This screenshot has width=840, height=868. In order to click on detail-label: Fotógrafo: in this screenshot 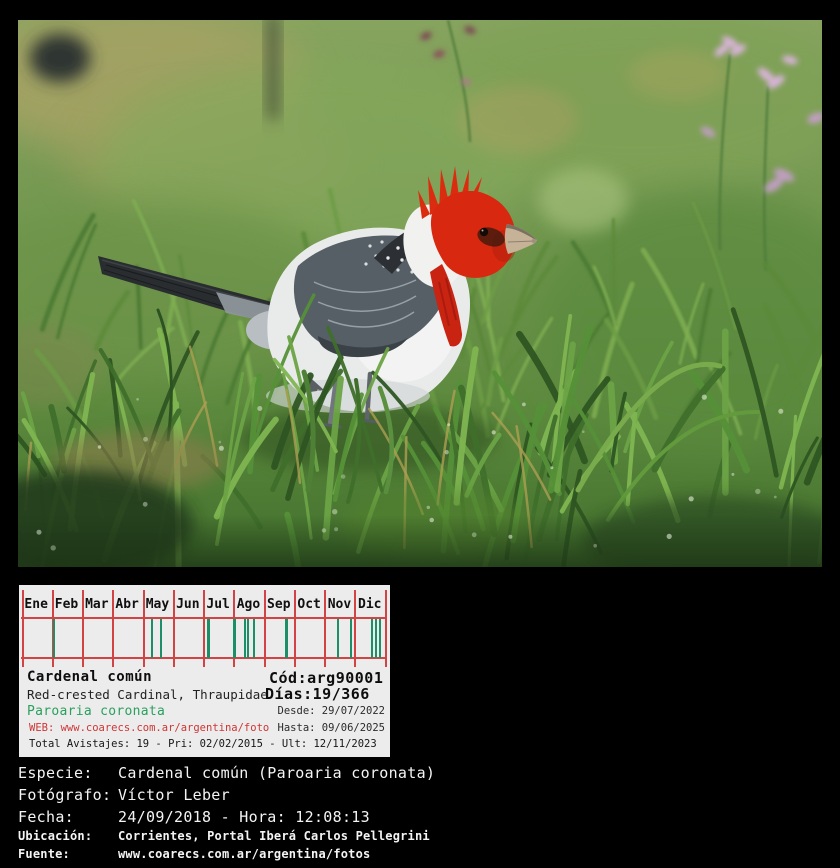, I will do `click(65, 795)`.